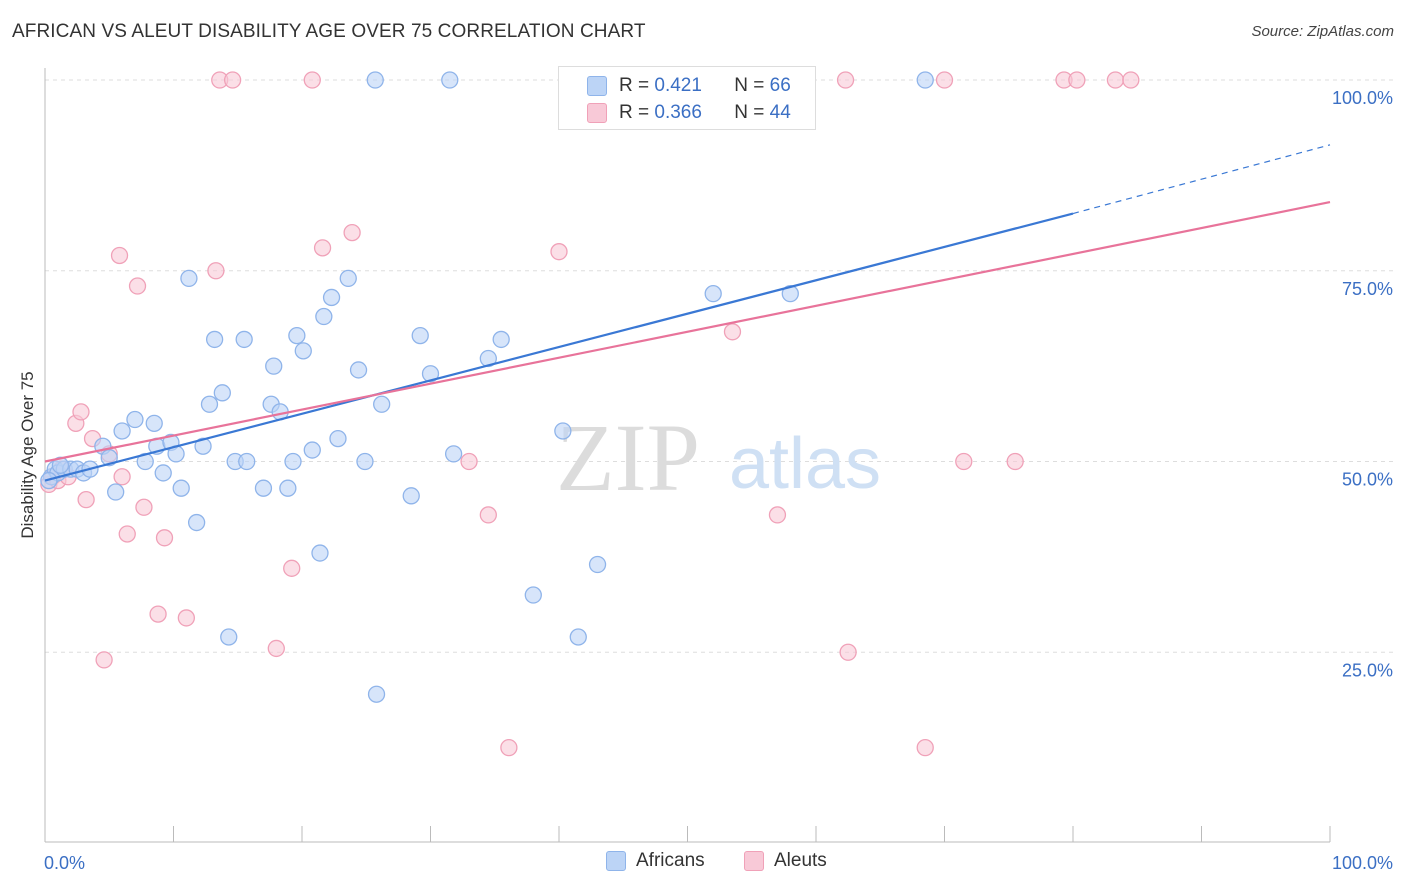  I want to click on legend-item-aleuts: Aleuts, so click(785, 861).